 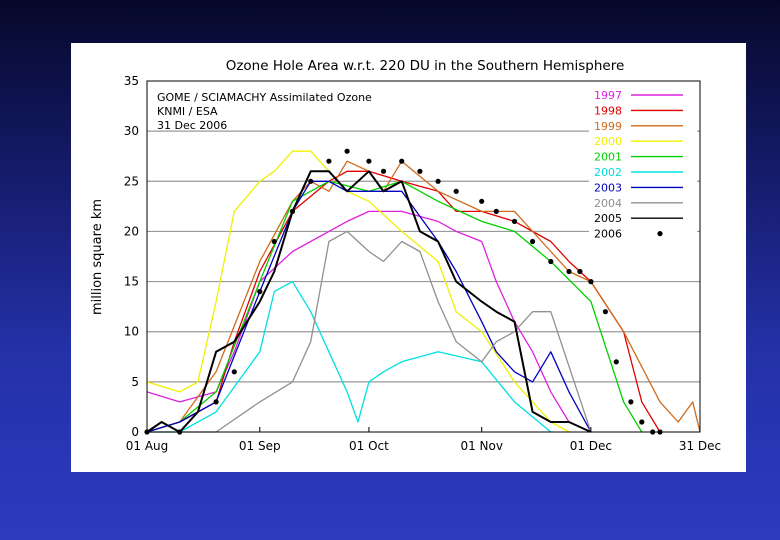 What do you see at coordinates (131, 181) in the screenshot?
I see `y-tick-label: 25` at bounding box center [131, 181].